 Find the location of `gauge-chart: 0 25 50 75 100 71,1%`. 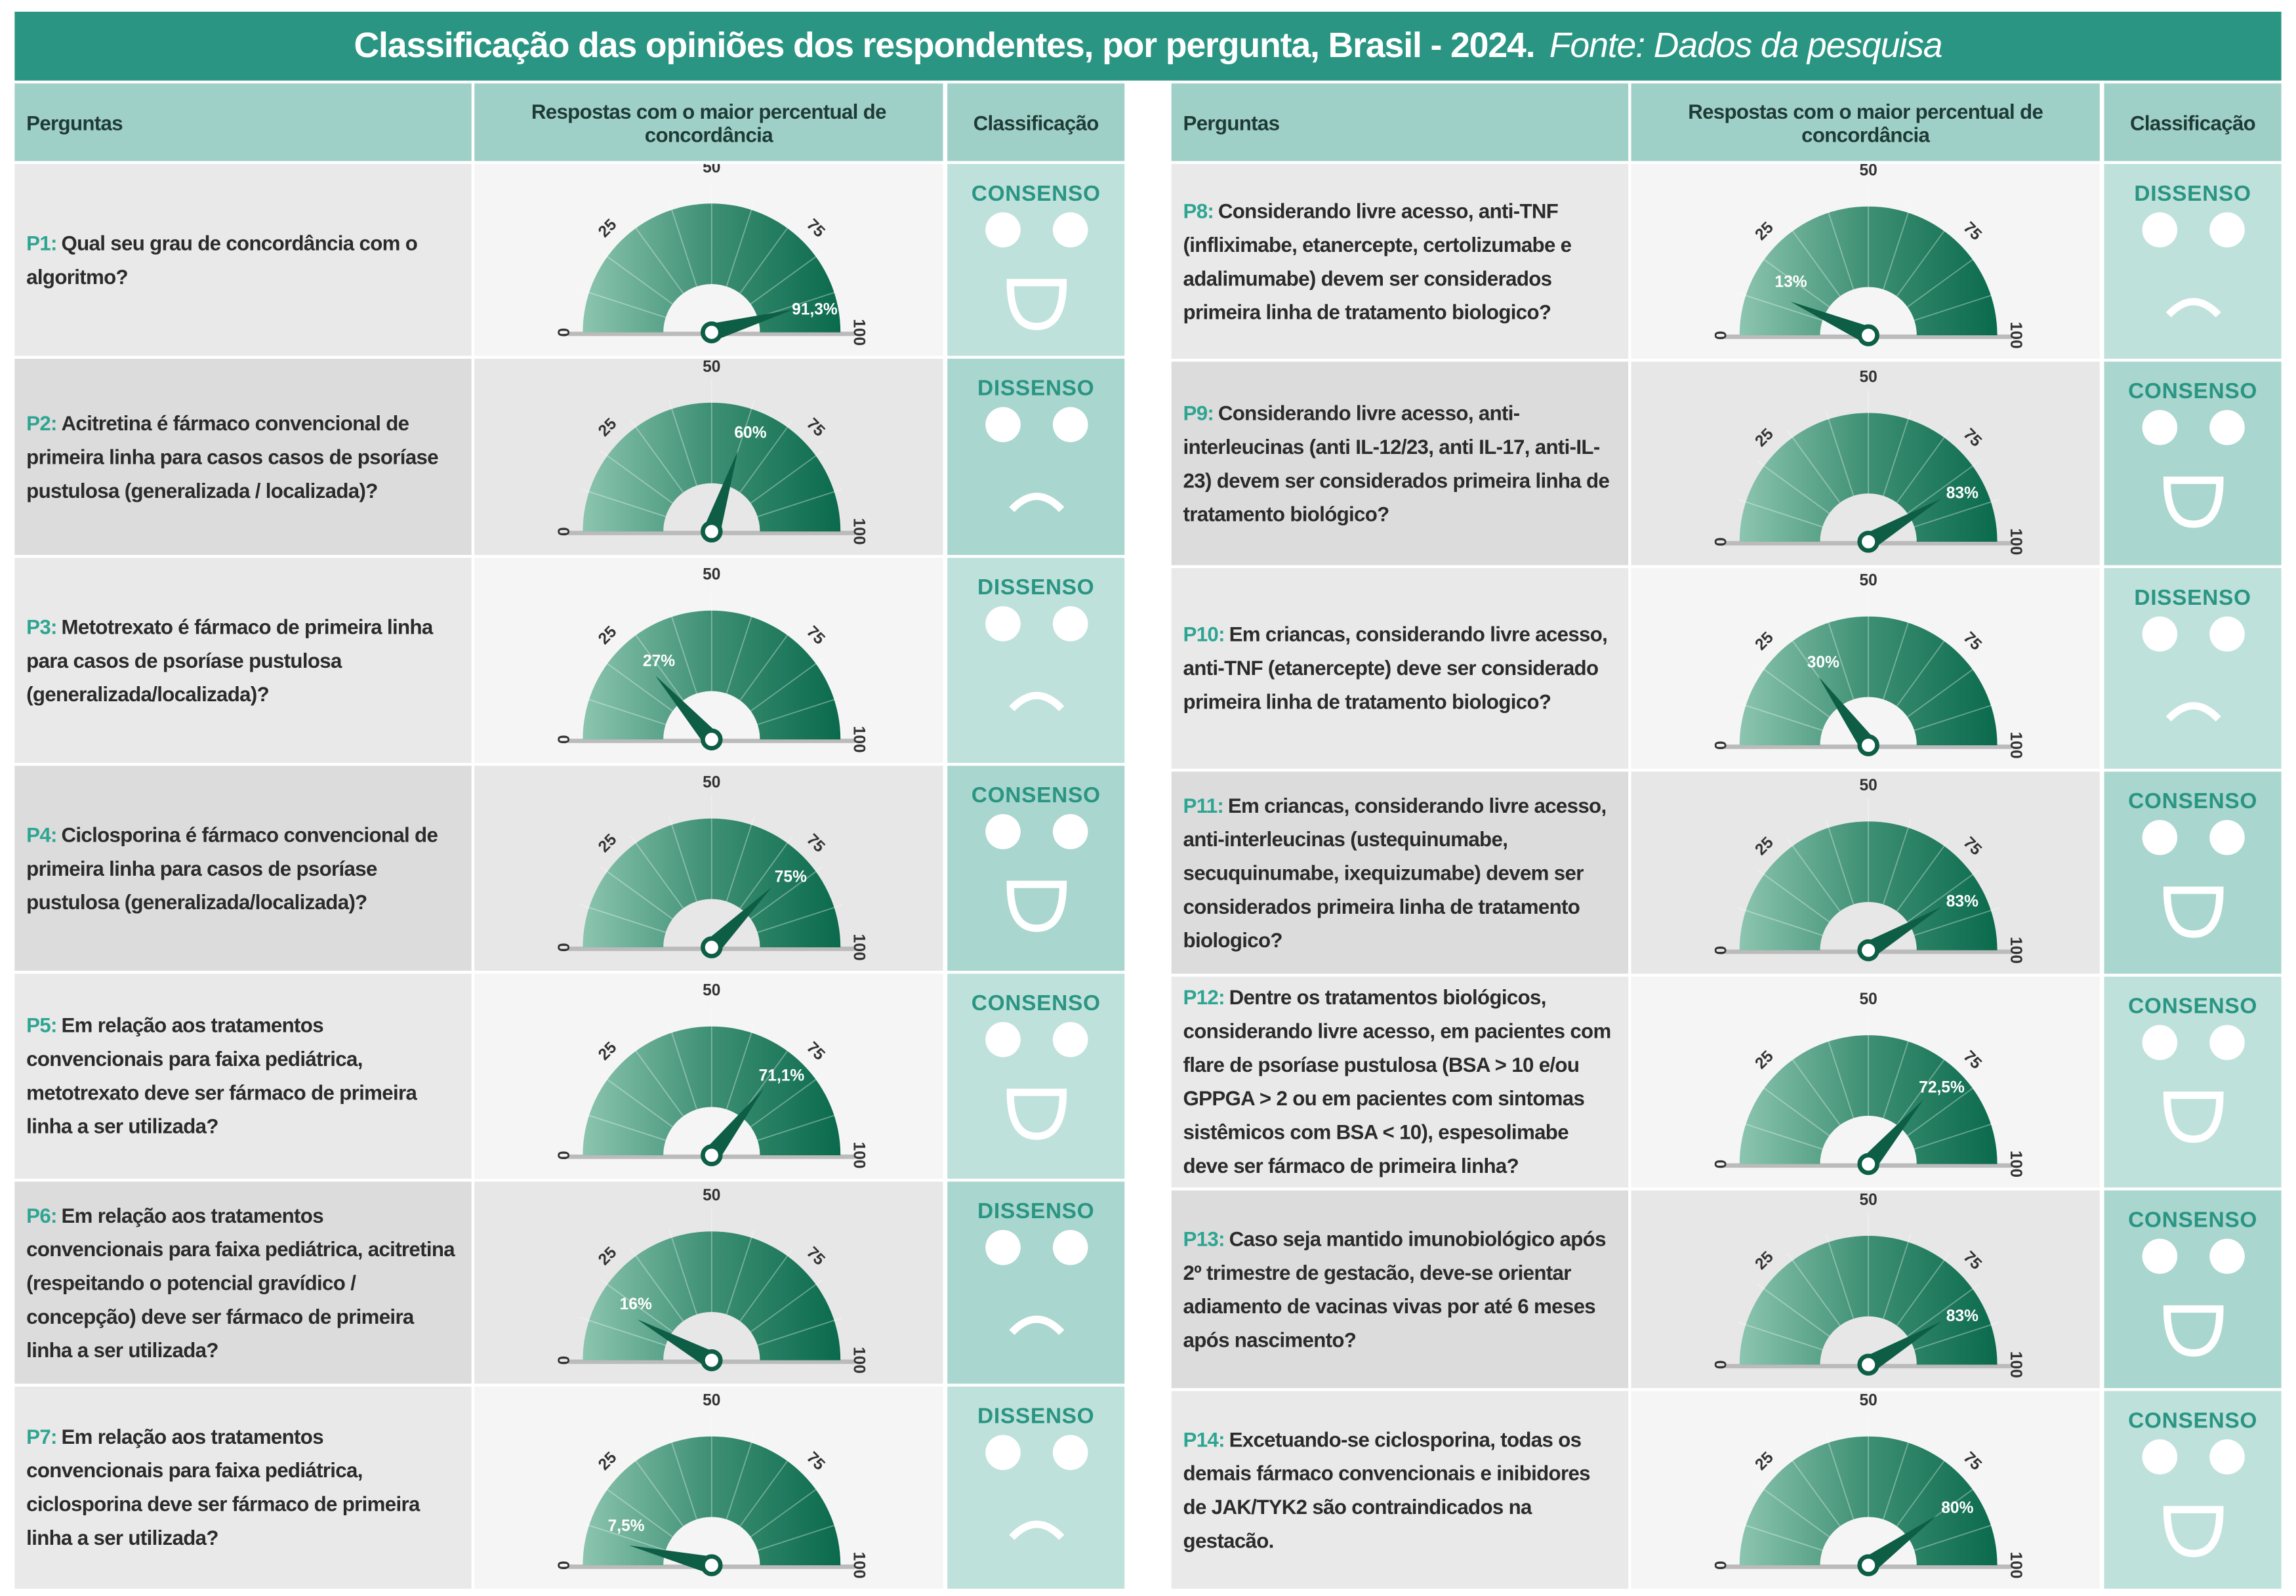

gauge-chart: 0 25 50 75 100 71,1% is located at coordinates (711, 1075).